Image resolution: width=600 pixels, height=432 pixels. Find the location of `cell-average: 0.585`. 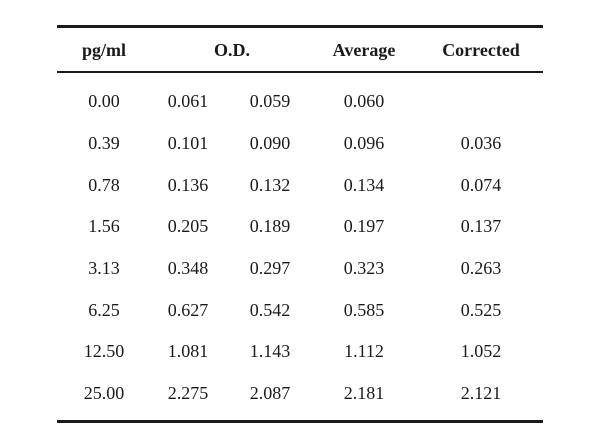

cell-average: 0.585 is located at coordinates (364, 309).